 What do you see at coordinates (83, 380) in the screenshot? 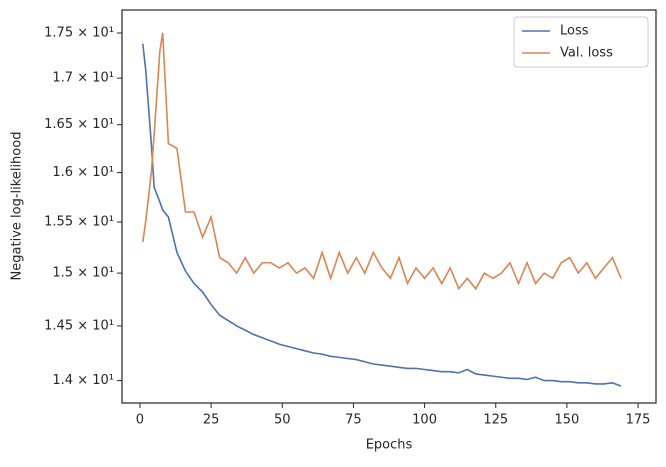
I see `y-tick-label: 1.4 × 10¹` at bounding box center [83, 380].